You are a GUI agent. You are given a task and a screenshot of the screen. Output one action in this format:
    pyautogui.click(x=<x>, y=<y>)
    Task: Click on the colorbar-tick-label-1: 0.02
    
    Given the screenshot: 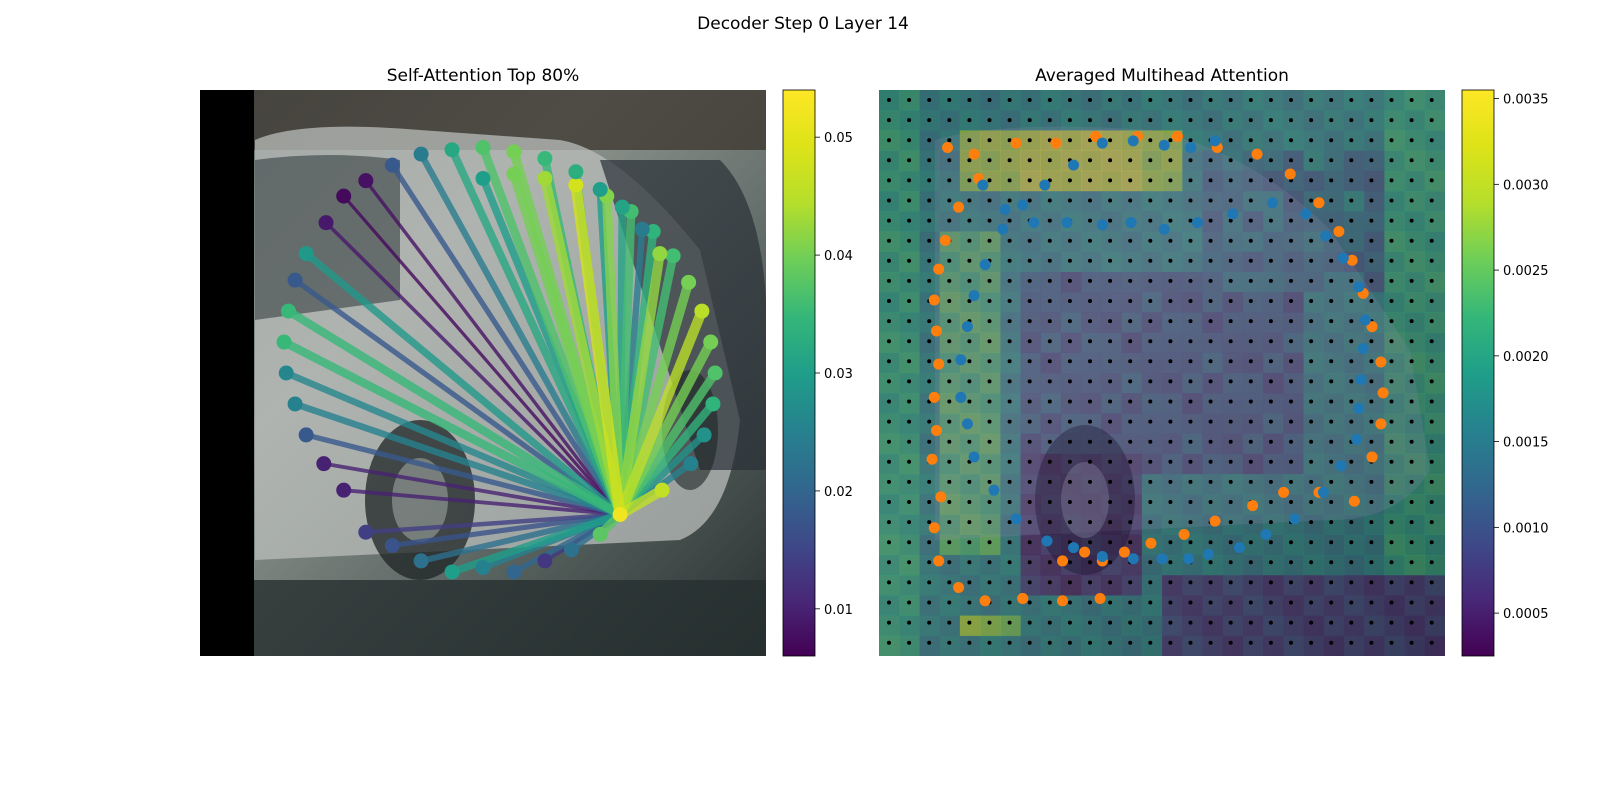 What is the action you would take?
    pyautogui.click(x=838, y=492)
    